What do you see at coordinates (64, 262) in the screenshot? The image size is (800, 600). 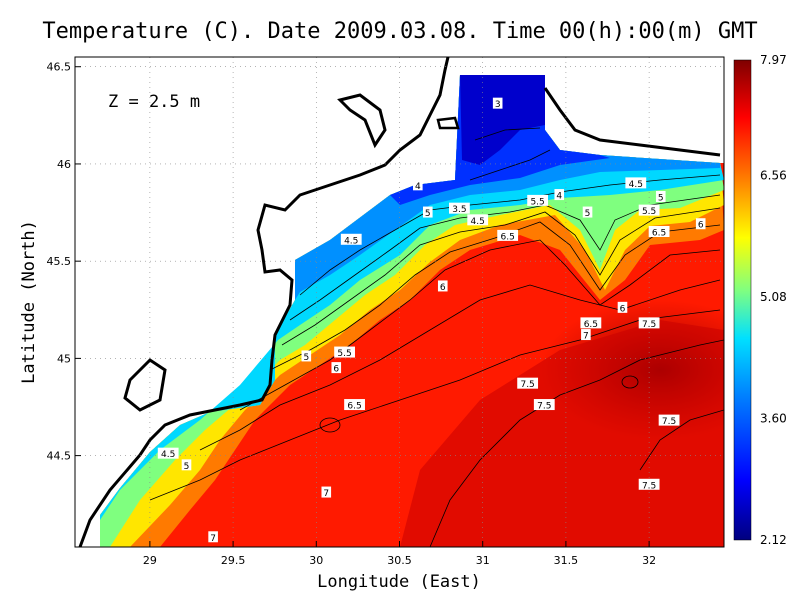 I see `y-axis-ticks: 44.5 45 45.5 46 46.5` at bounding box center [64, 262].